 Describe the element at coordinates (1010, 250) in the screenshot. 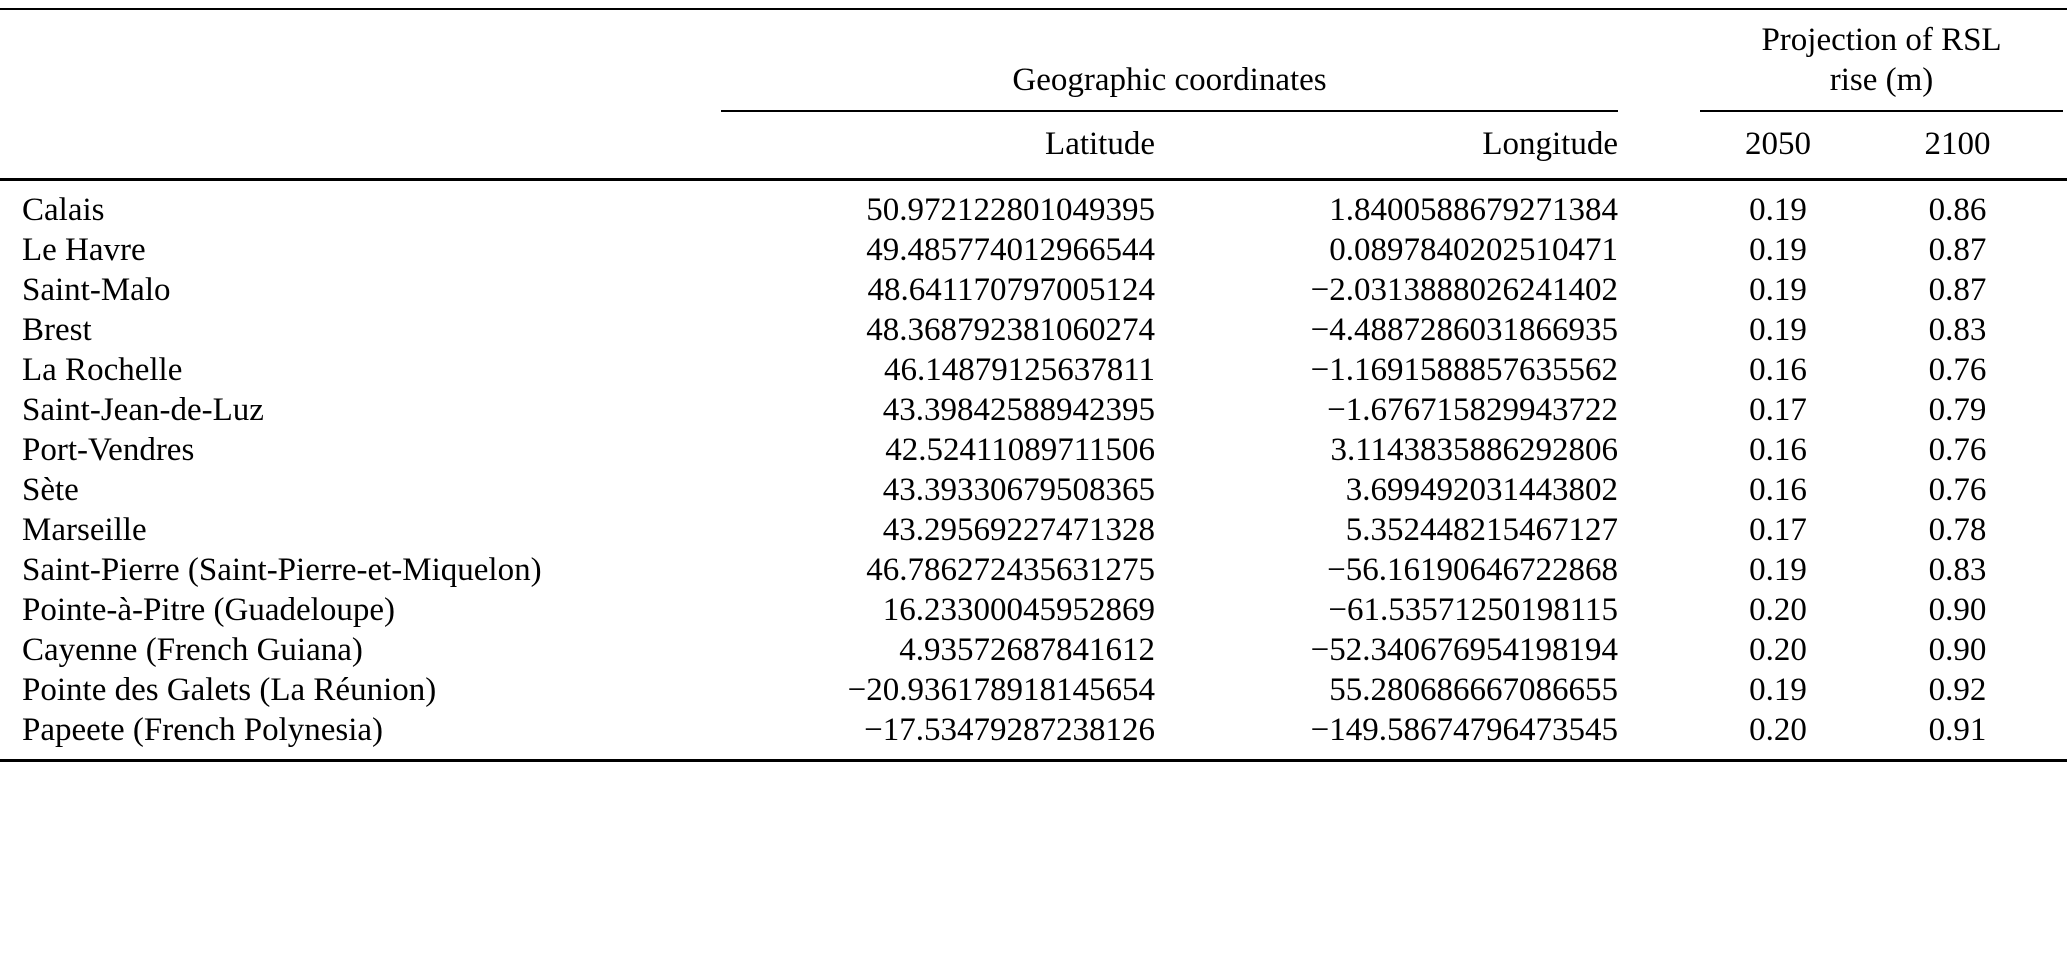

I see `latitude-cell: 49.485774012966544` at that location.